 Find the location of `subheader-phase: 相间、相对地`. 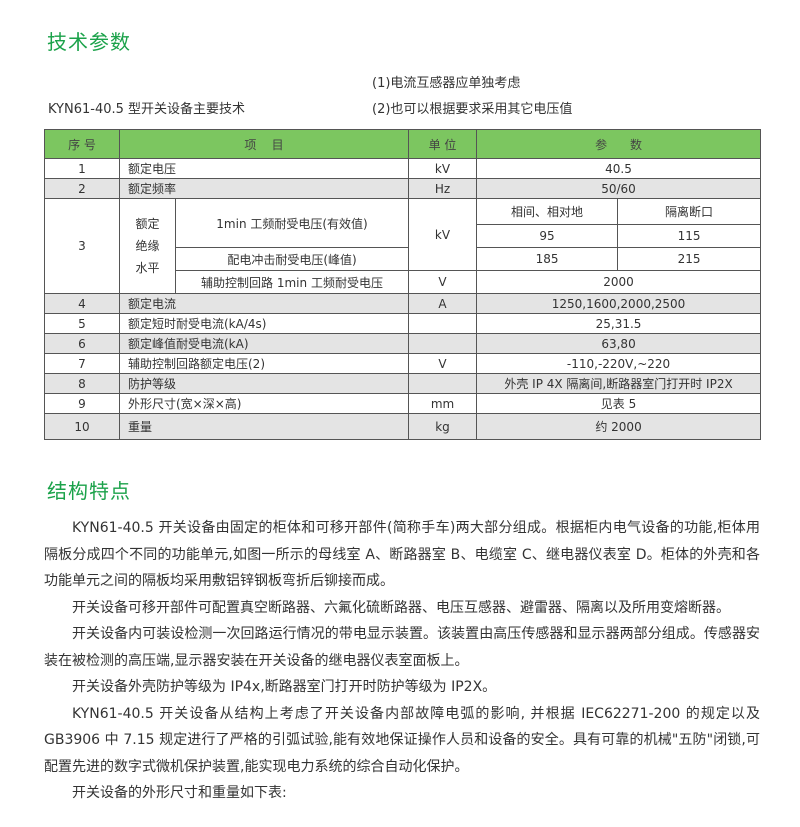

subheader-phase: 相间、相对地 is located at coordinates (547, 211).